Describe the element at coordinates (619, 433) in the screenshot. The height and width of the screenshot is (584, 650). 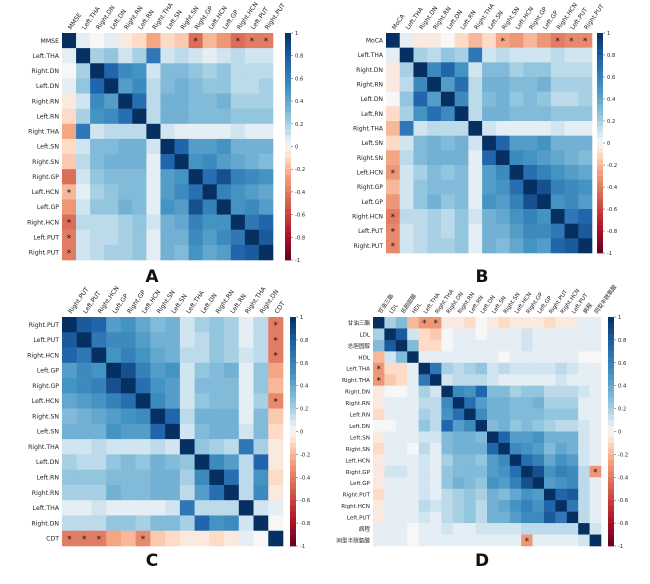
I see `panel-d-colorbar-tick-label: 0` at that location.